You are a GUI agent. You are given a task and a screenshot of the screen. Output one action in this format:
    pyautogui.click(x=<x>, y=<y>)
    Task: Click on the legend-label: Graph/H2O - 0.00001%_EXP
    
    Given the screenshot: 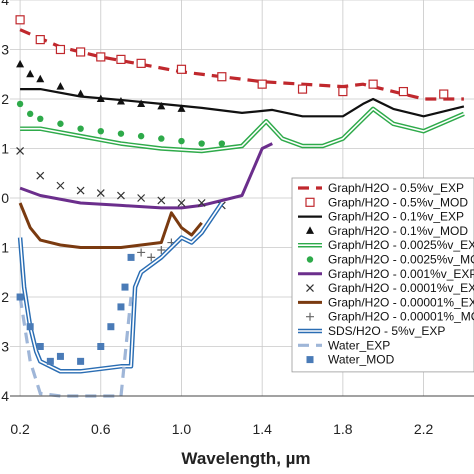 What is the action you would take?
    pyautogui.click(x=401, y=302)
    